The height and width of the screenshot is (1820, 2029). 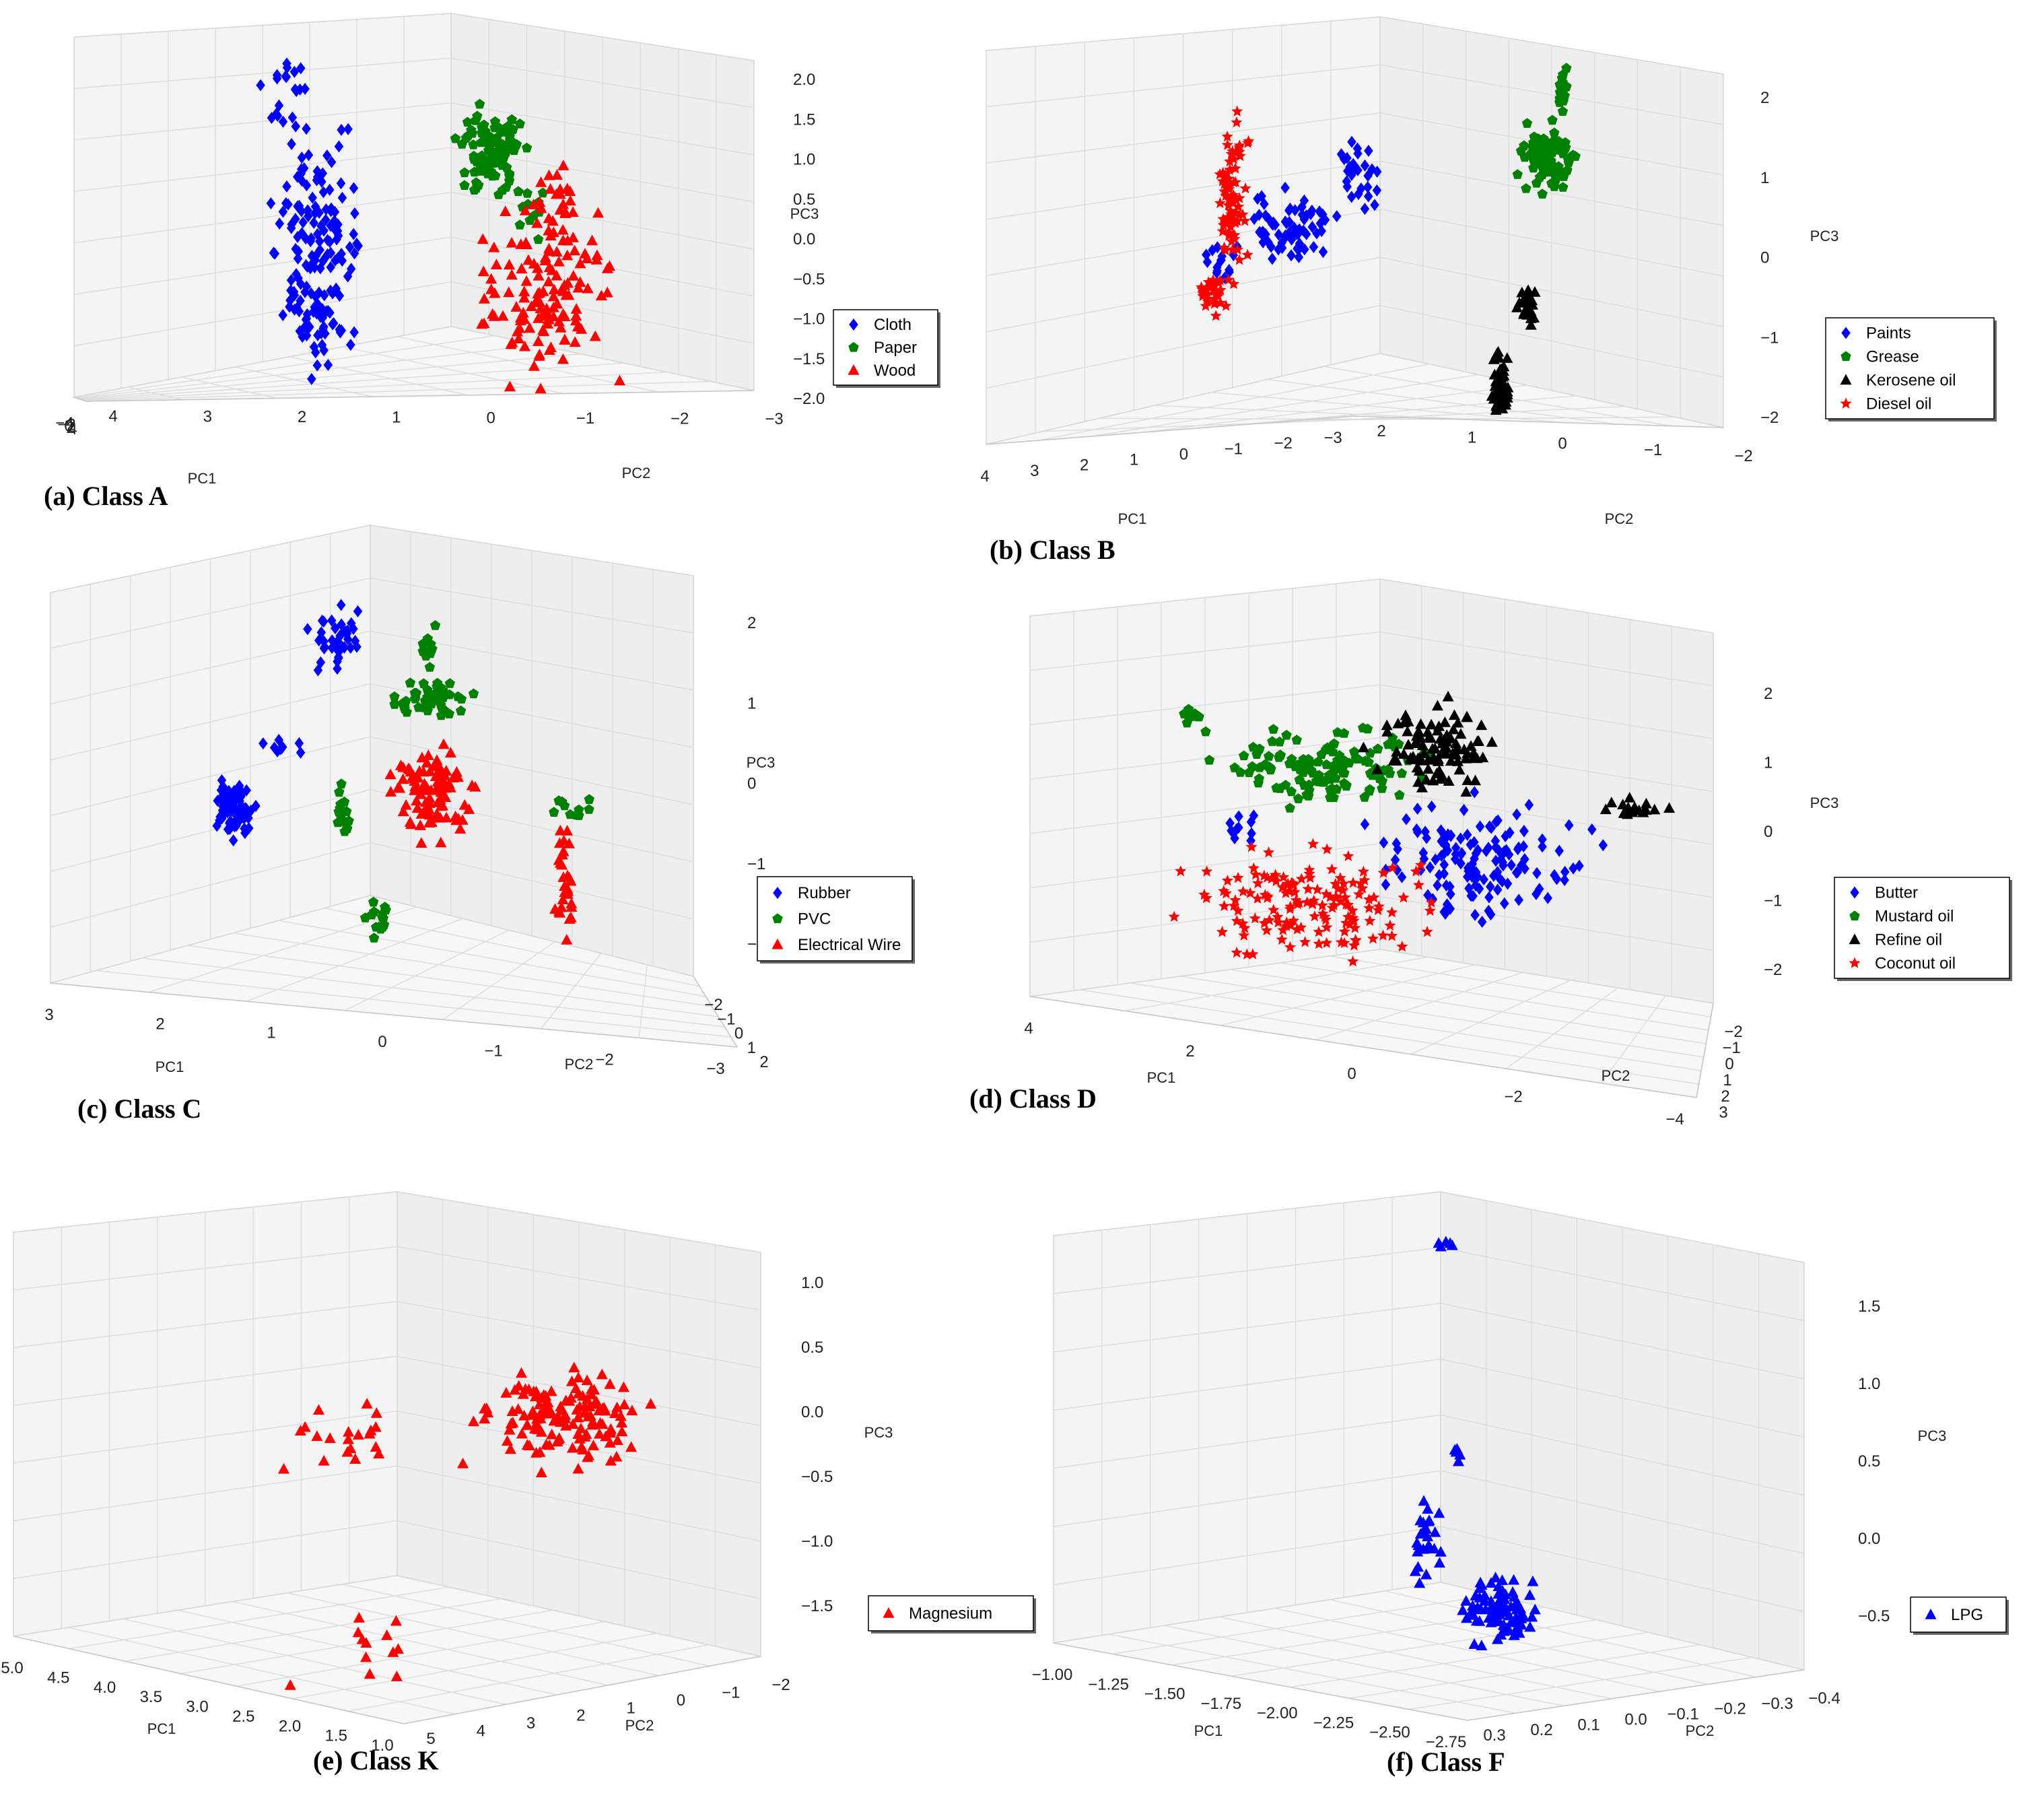 What do you see at coordinates (551, 277) in the screenshot?
I see `series-wood` at bounding box center [551, 277].